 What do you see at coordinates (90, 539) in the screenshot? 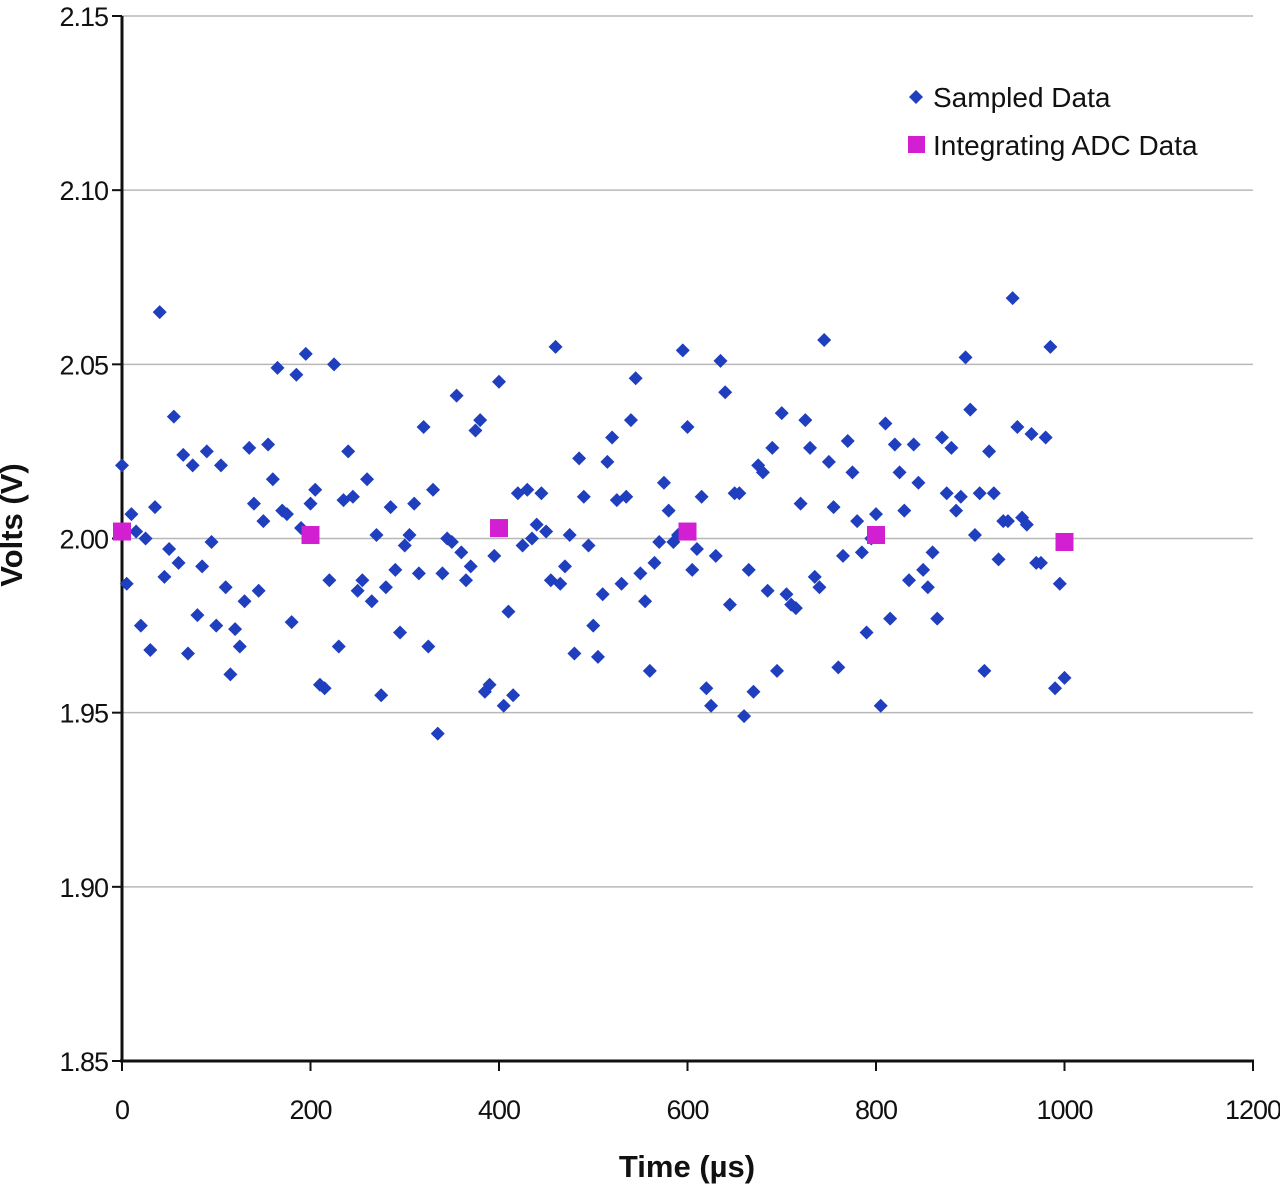
I see `y-axis-ticks: 1.85 1.90 1.95 2.00 2.05 2.10 2.15` at bounding box center [90, 539].